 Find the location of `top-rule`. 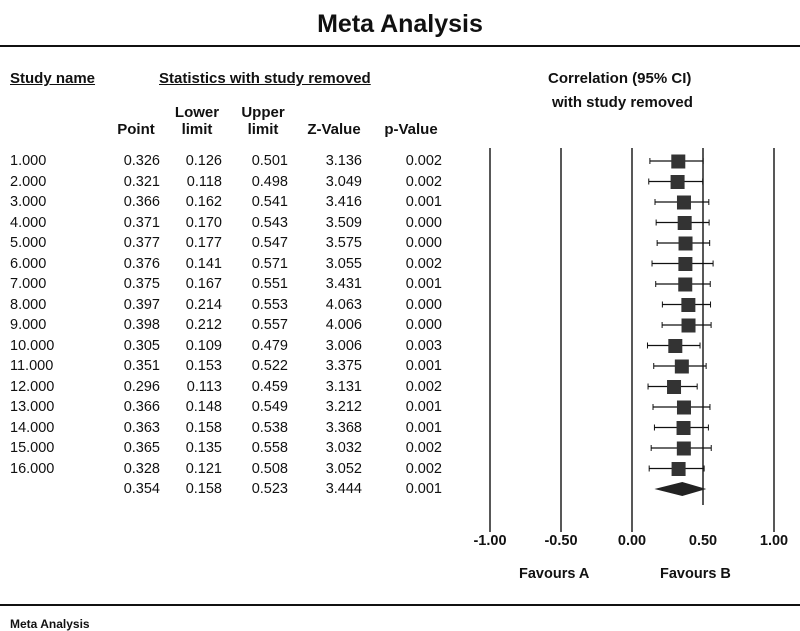

top-rule is located at coordinates (400, 46).